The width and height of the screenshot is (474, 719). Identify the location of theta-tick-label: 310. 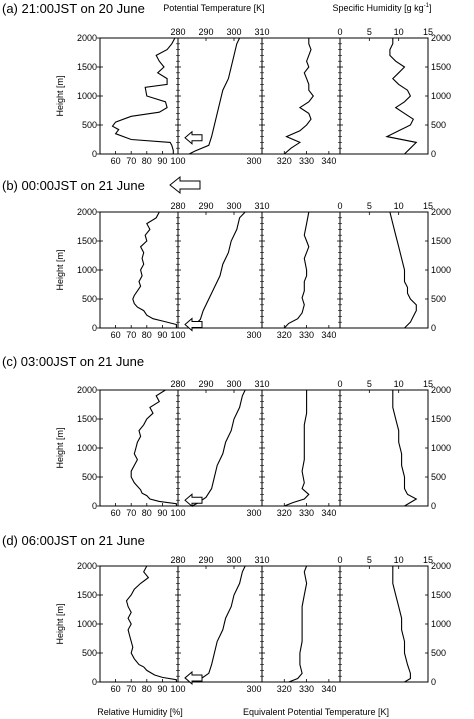
(261, 206).